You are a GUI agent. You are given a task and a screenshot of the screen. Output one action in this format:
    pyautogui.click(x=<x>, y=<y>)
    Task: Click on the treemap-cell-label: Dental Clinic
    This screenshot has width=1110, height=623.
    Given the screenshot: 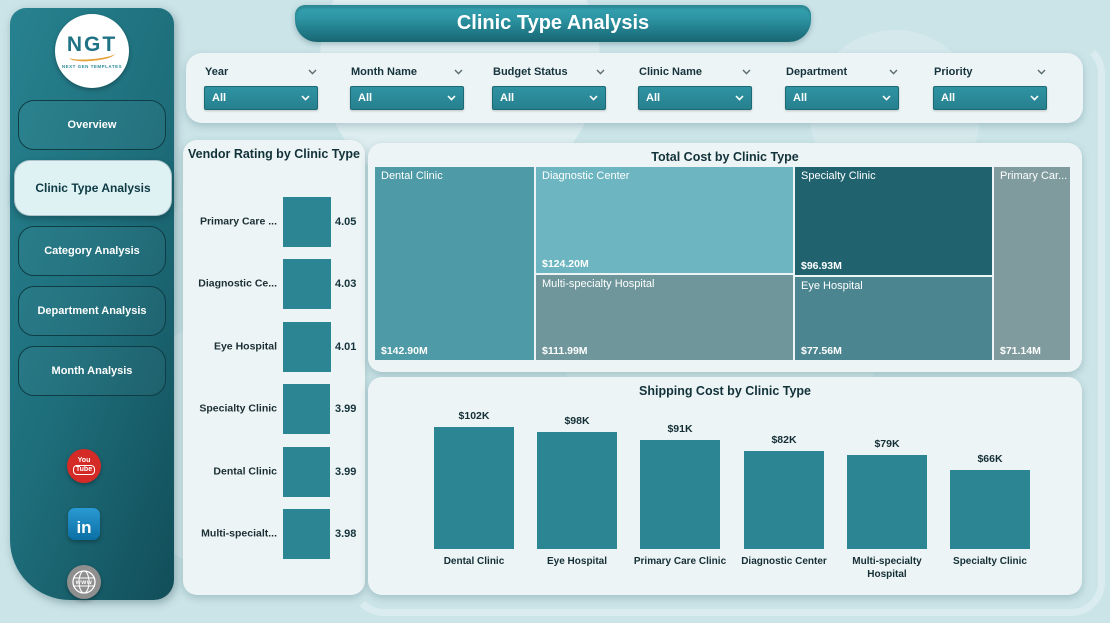 What is the action you would take?
    pyautogui.click(x=412, y=176)
    